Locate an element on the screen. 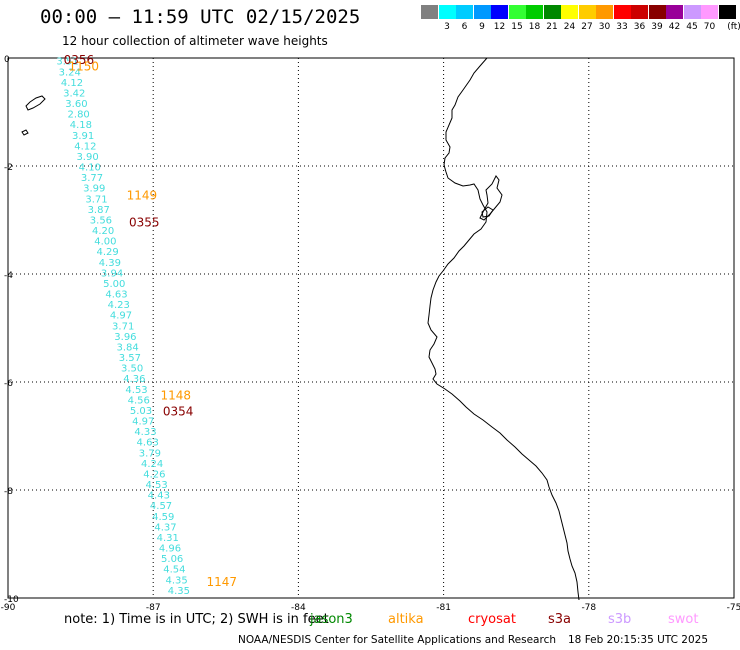 The height and width of the screenshot is (650, 740). legend-label: 18 is located at coordinates (534, 27).